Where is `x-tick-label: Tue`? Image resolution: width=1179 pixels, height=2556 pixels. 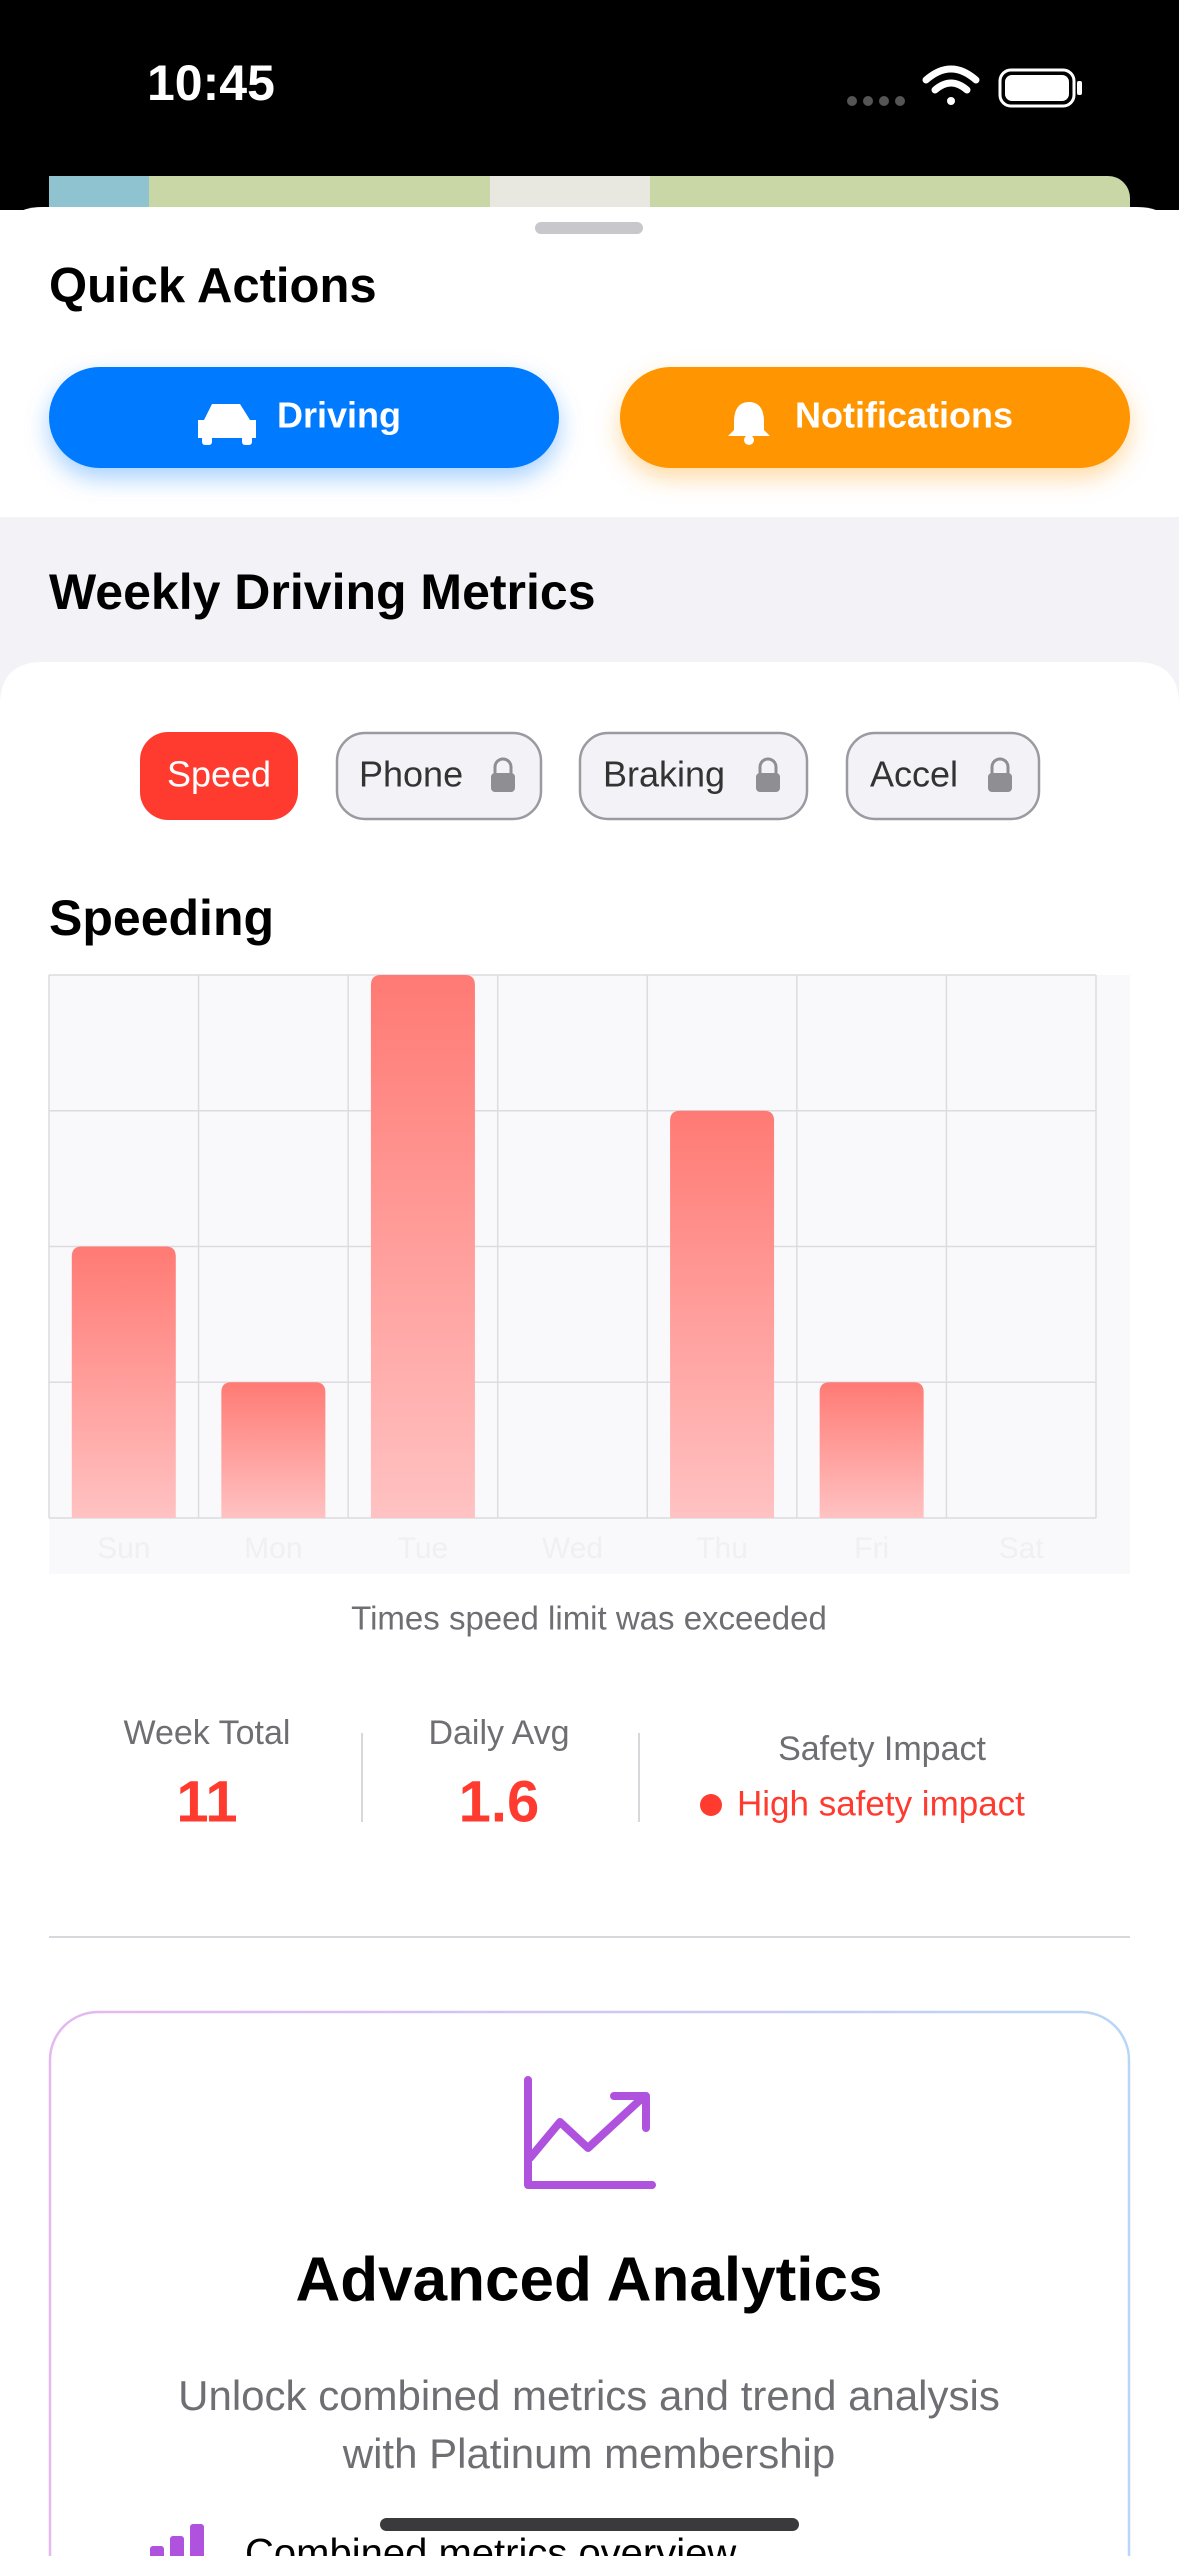
x-tick-label: Tue is located at coordinates (423, 1548).